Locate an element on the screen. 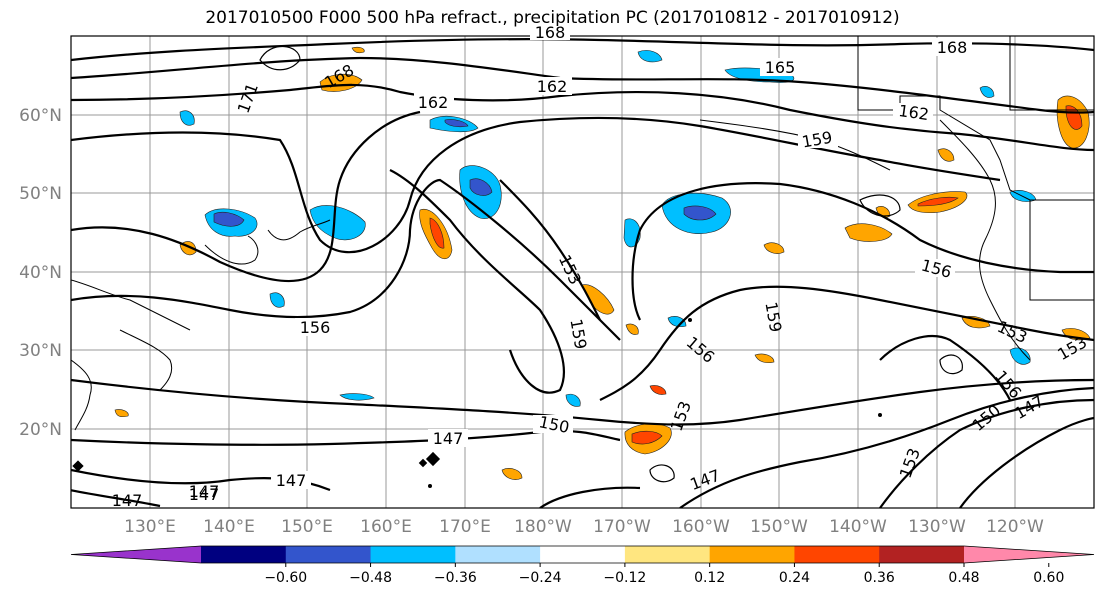  lat-label: 60°N is located at coordinates (40, 116).